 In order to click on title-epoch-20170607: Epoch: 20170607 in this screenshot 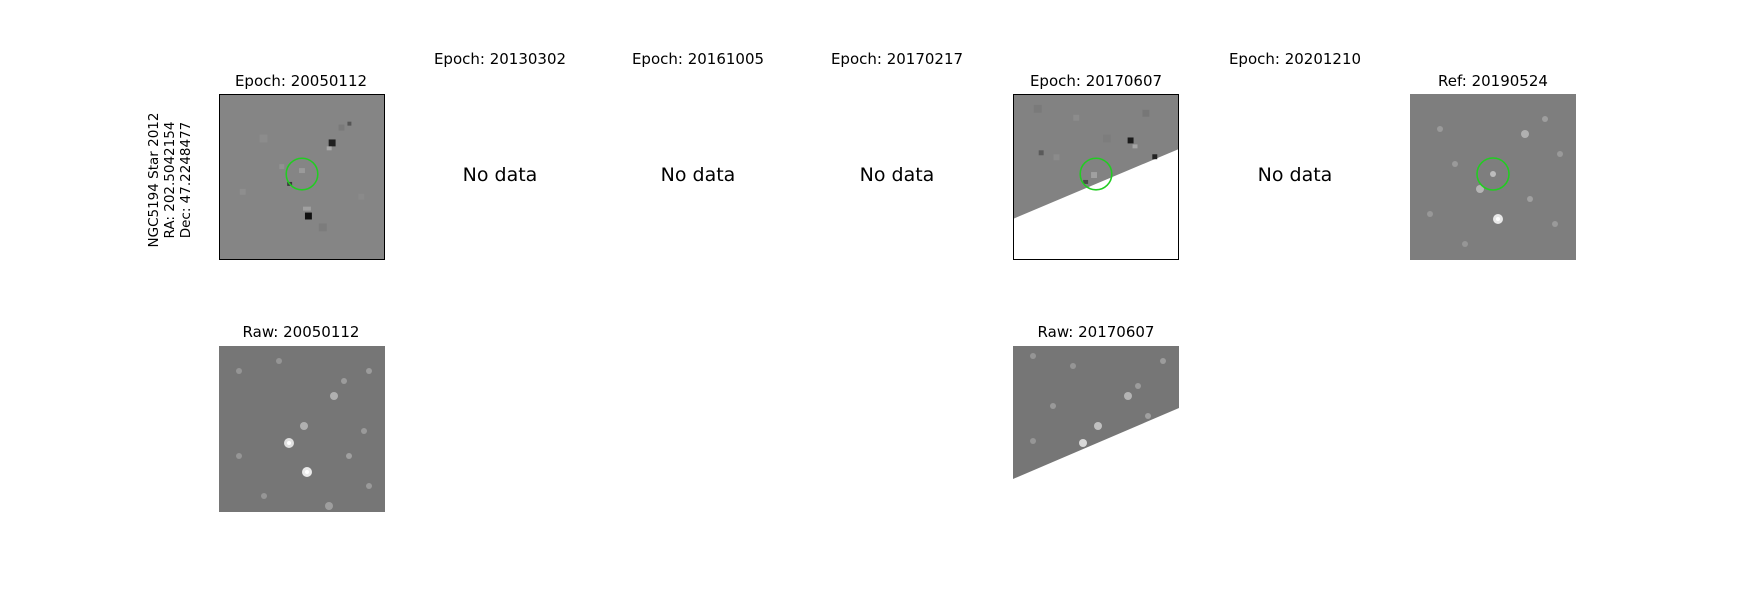, I will do `click(1096, 81)`.